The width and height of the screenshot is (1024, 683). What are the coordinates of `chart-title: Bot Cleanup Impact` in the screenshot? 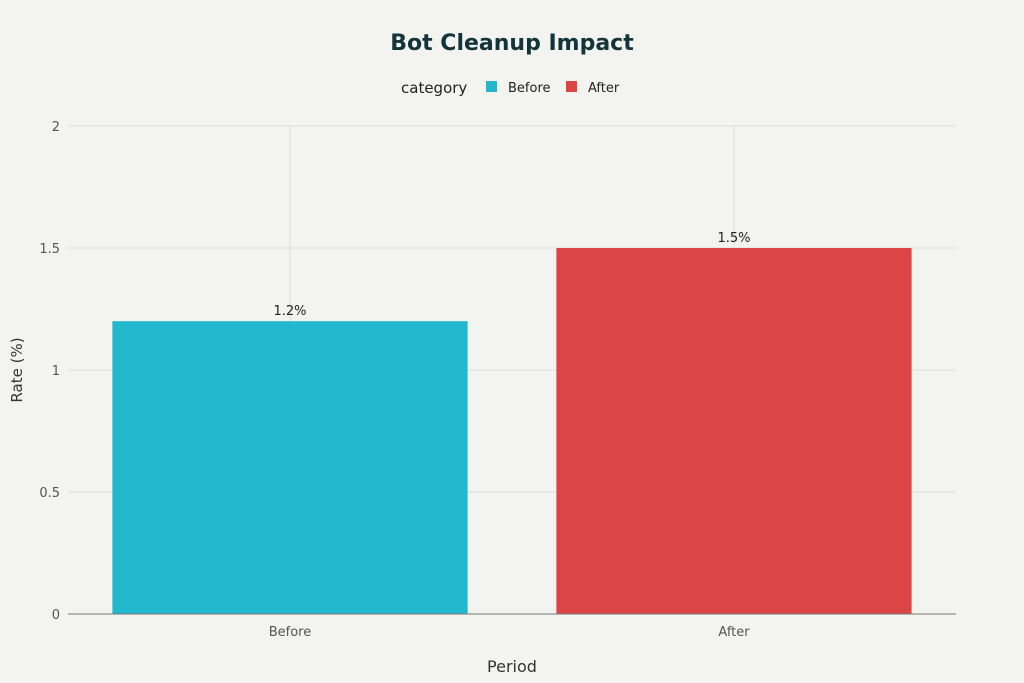 It's located at (512, 43).